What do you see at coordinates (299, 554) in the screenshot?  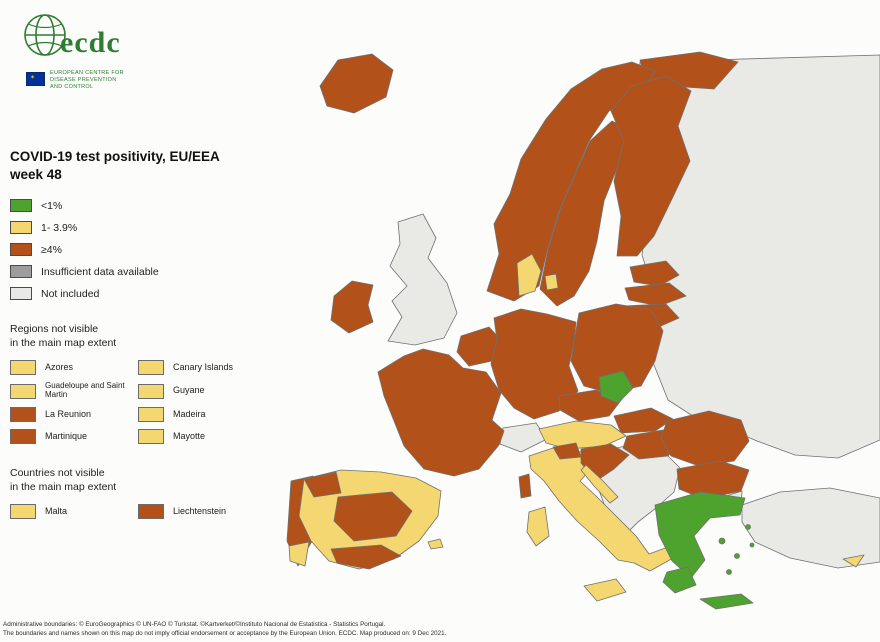 I see `map-region-portugal-south` at bounding box center [299, 554].